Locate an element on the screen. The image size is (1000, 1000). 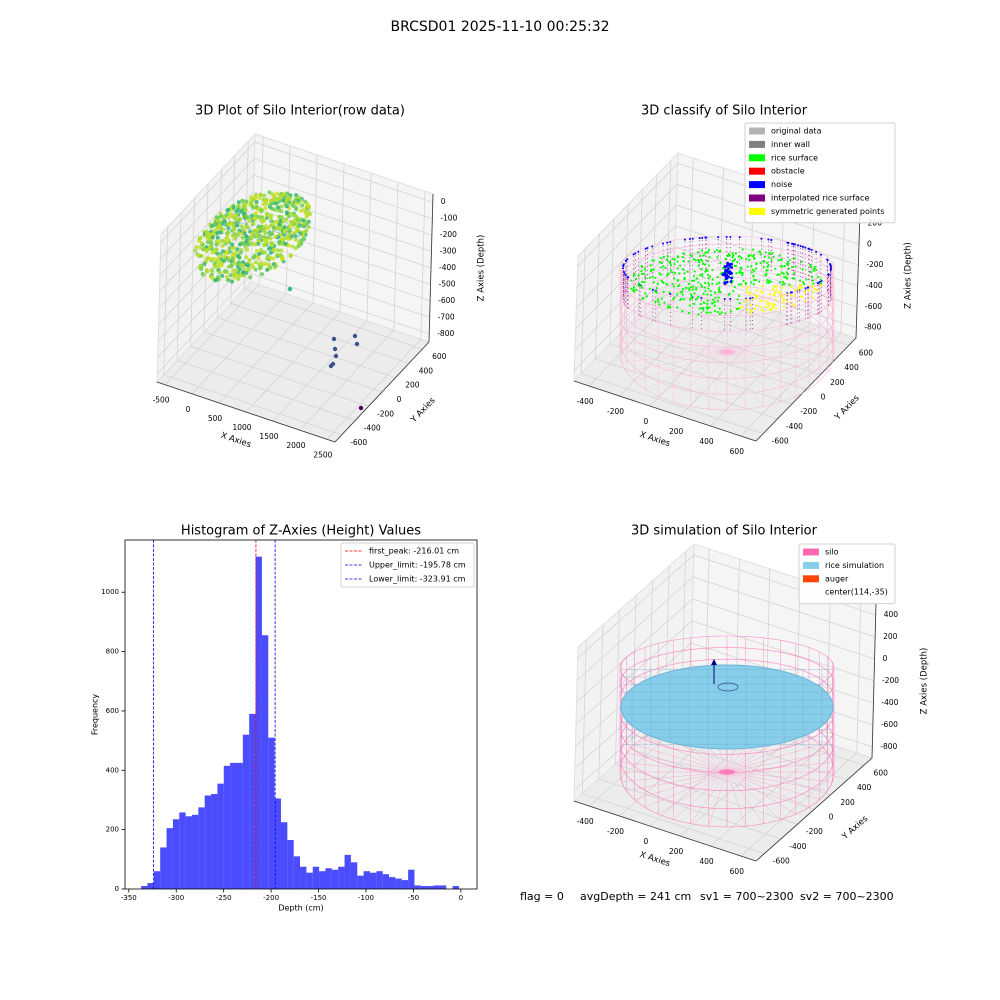
x-tick-label: -50 is located at coordinates (413, 898).